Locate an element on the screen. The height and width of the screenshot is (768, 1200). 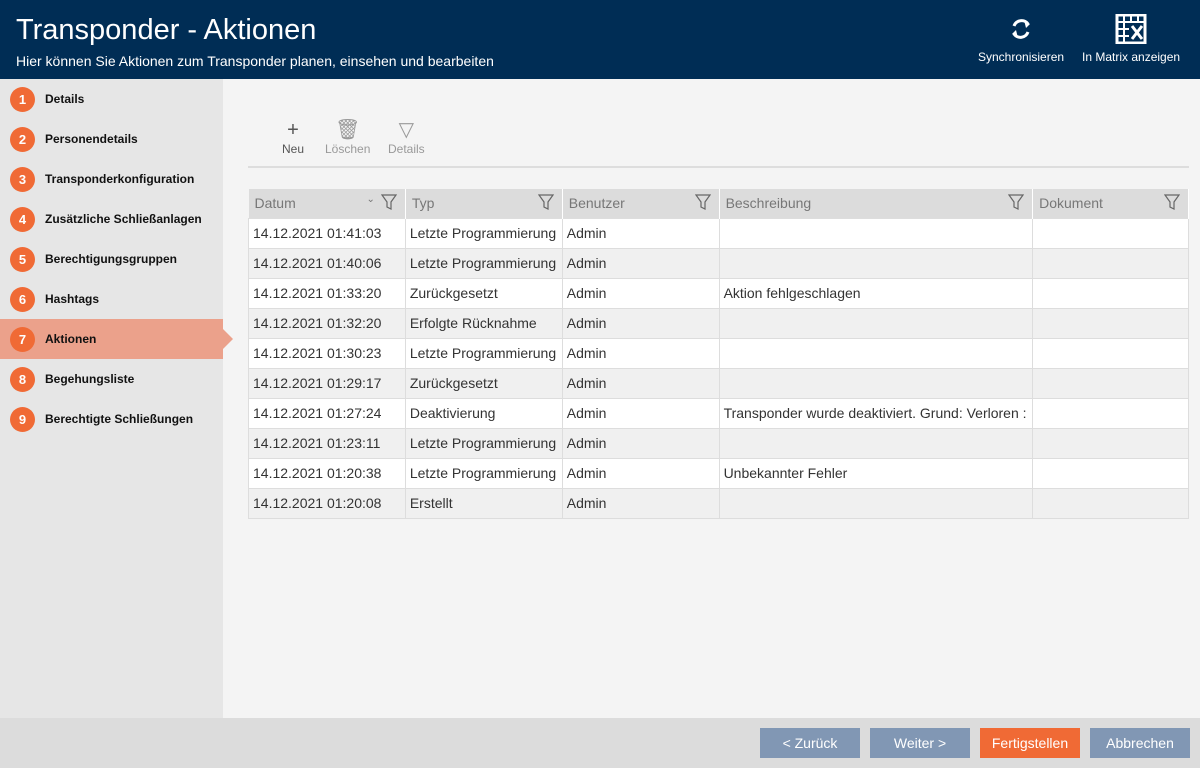
filter-icon: ▽ is located at coordinates (406, 130).